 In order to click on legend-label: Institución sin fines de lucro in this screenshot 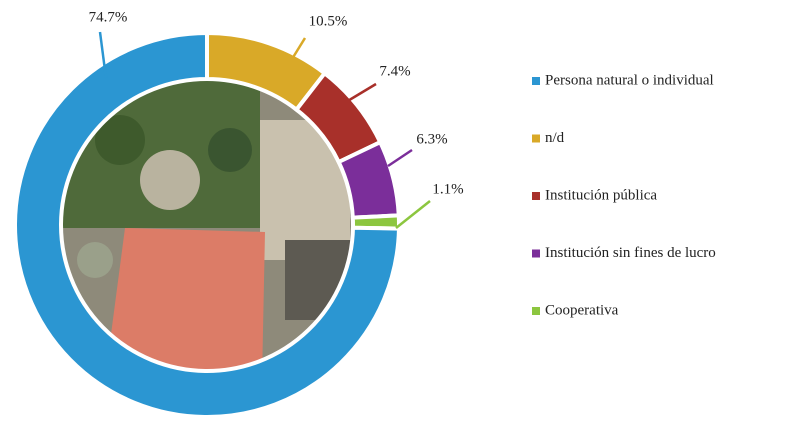, I will do `click(630, 253)`.